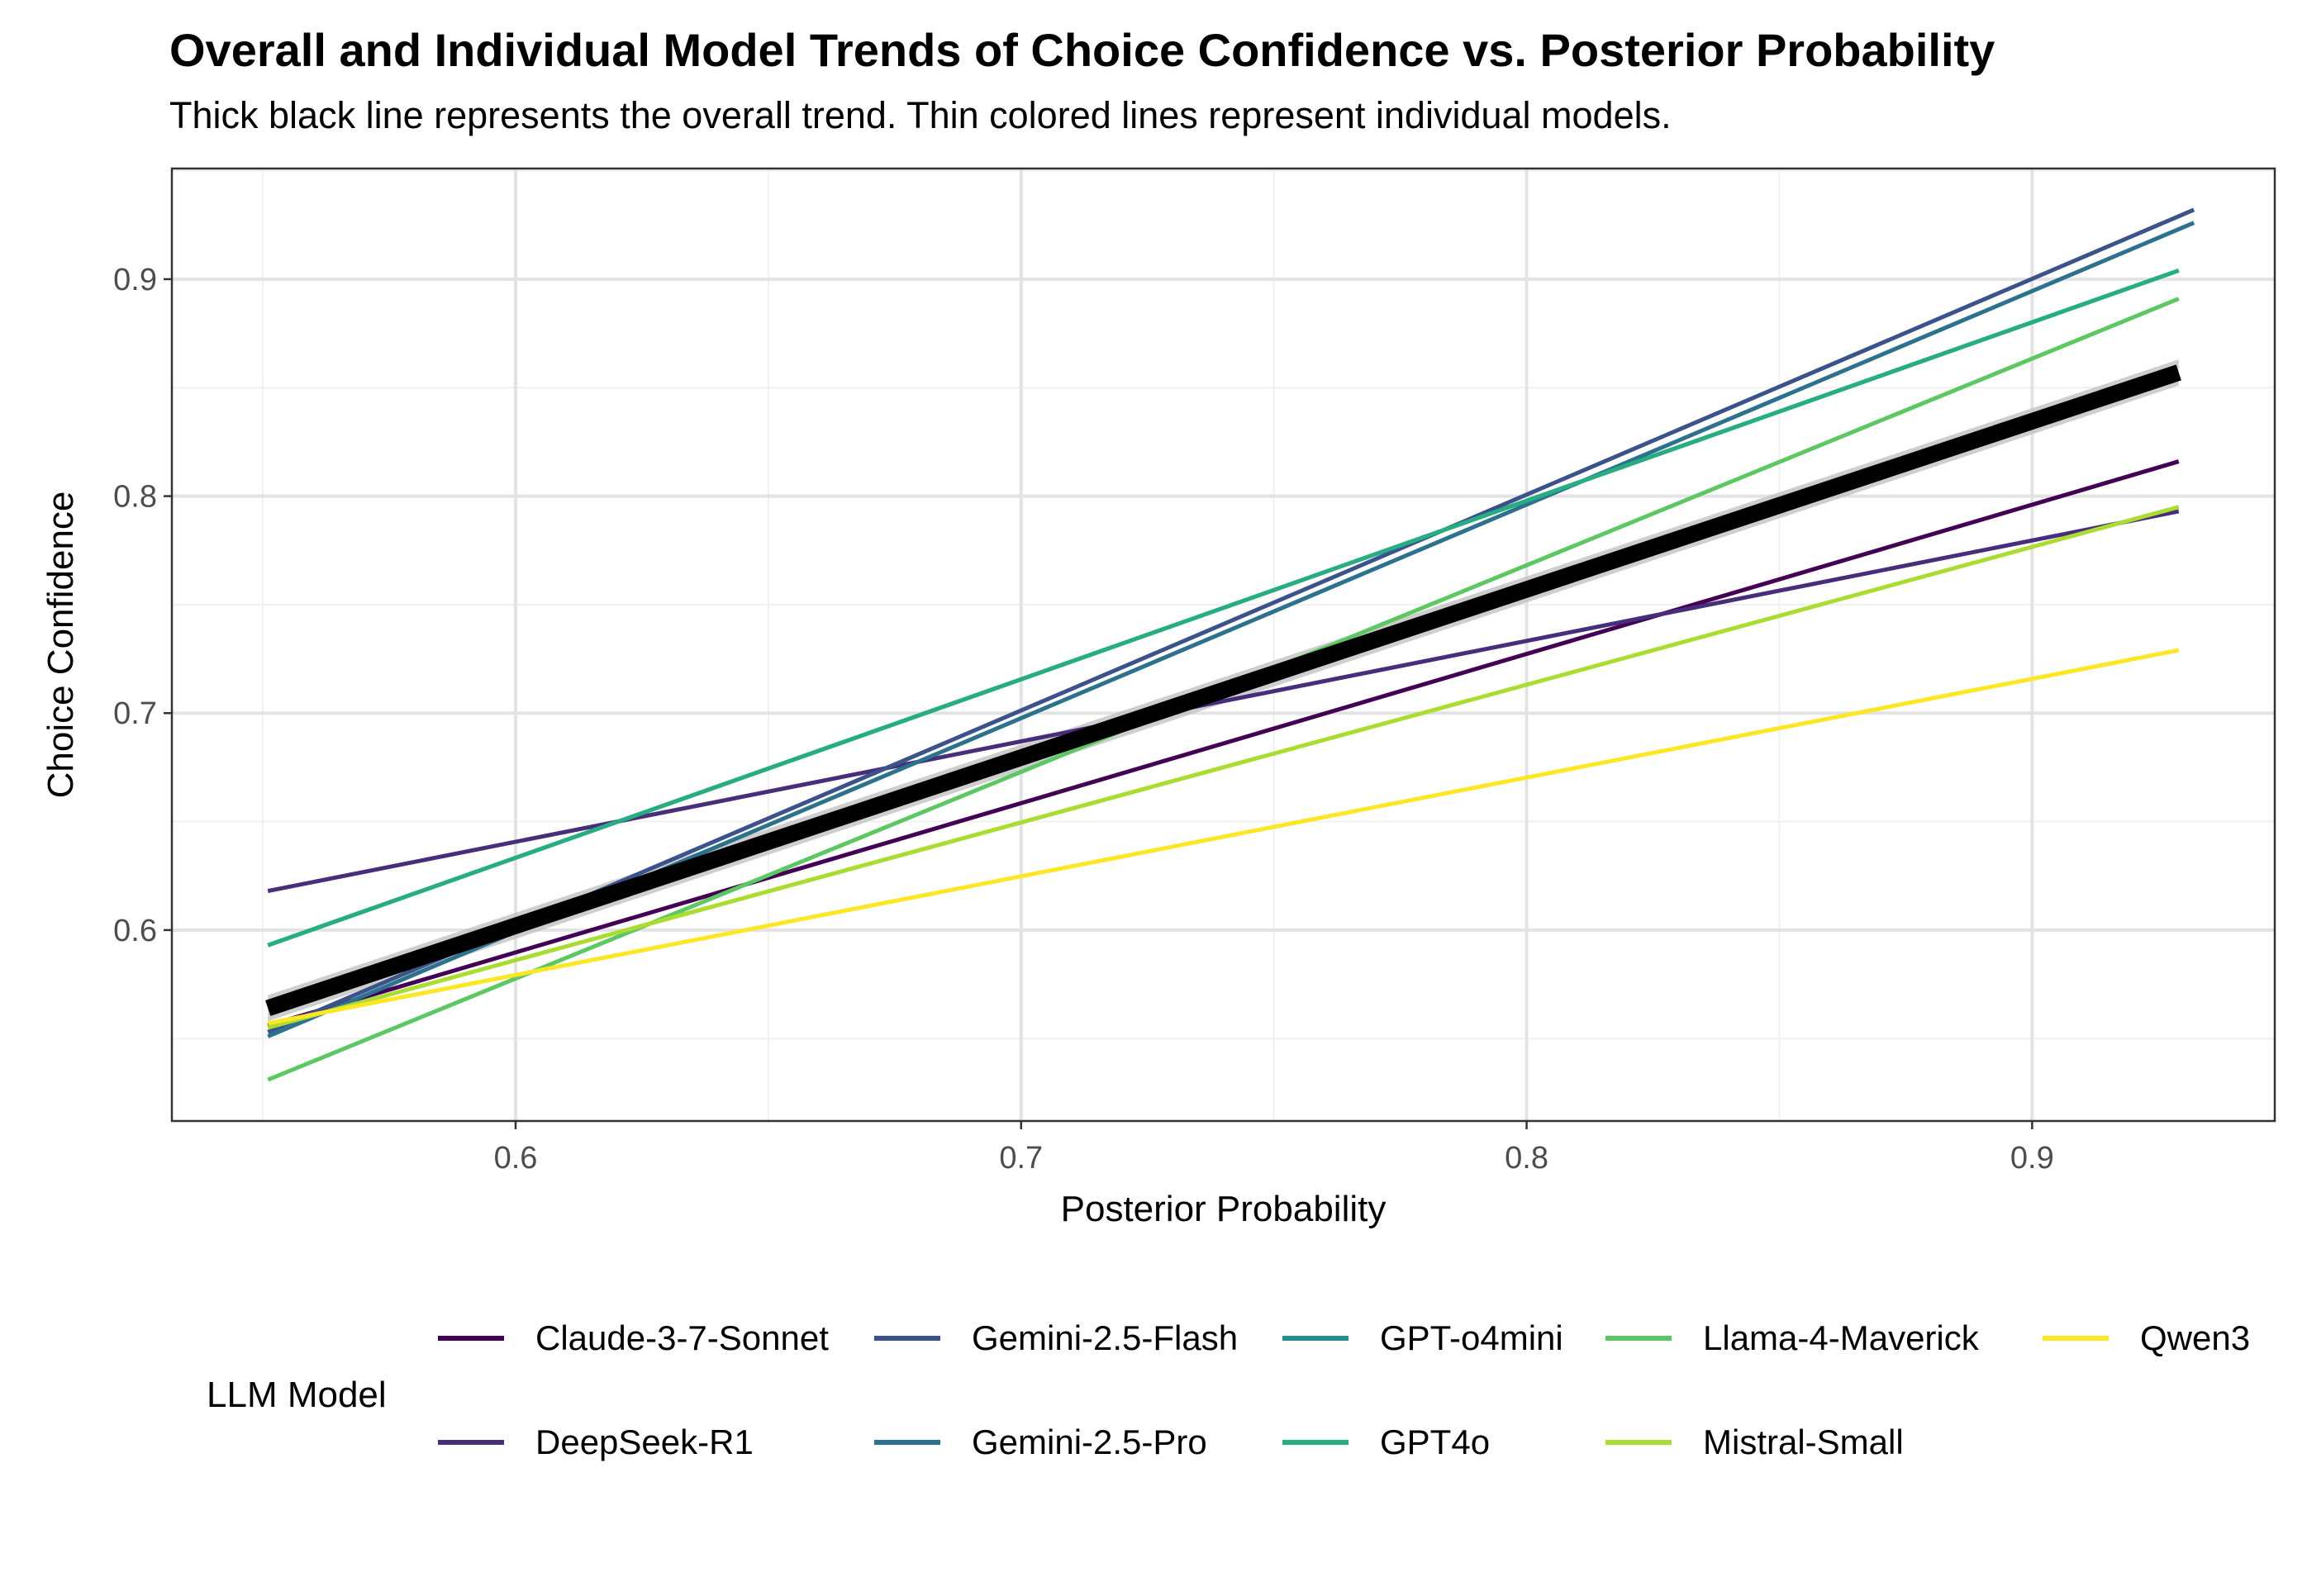  Describe the element at coordinates (135, 497) in the screenshot. I see `y-tick-label: 0.8` at that location.